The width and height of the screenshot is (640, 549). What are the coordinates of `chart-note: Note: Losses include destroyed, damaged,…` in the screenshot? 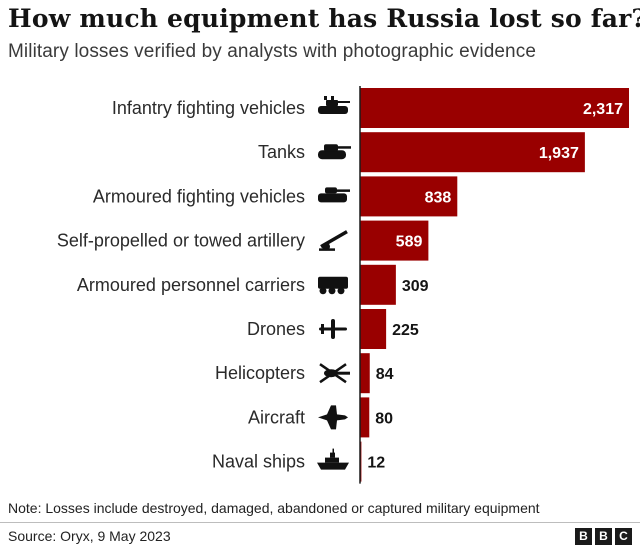 It's located at (274, 508).